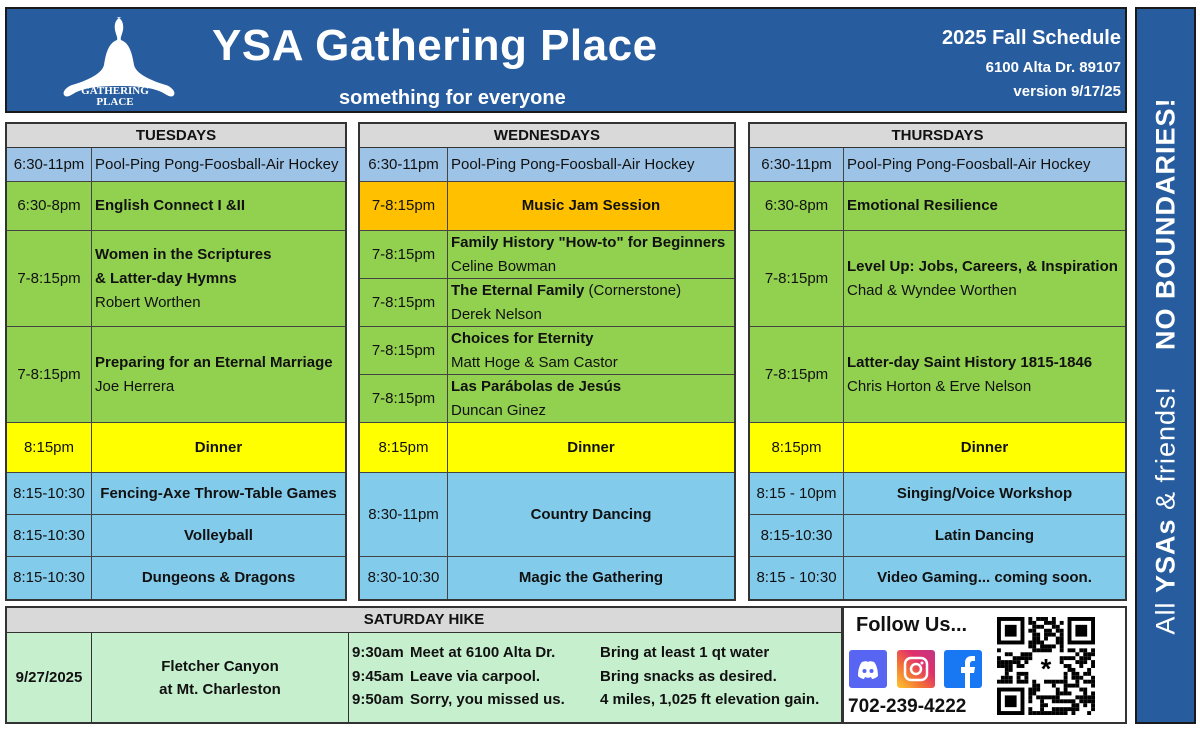 The width and height of the screenshot is (1200, 731). What do you see at coordinates (220, 677) in the screenshot?
I see `hike-location: Fletcher Canyon at Mt. Charleston` at bounding box center [220, 677].